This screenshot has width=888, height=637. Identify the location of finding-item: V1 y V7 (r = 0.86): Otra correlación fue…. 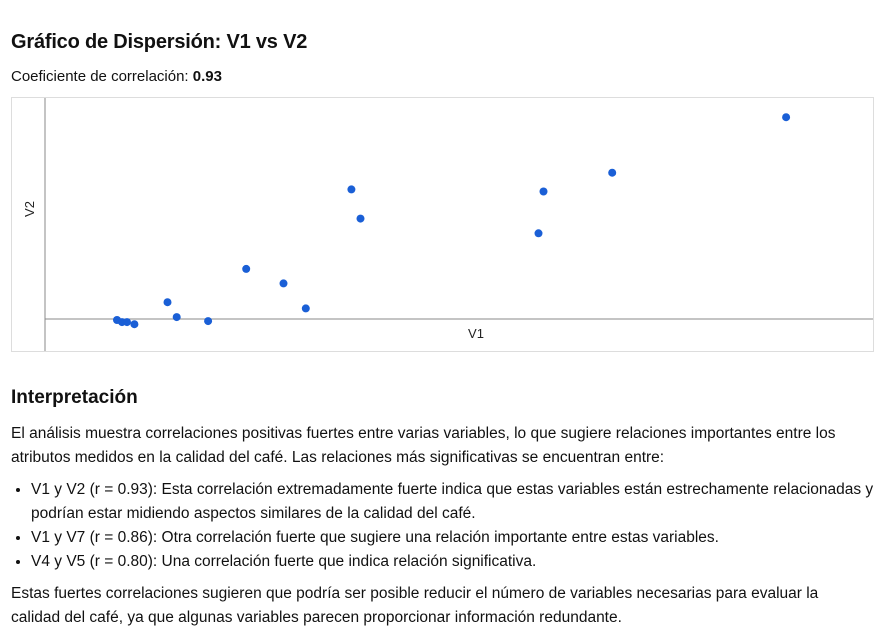
(459, 538).